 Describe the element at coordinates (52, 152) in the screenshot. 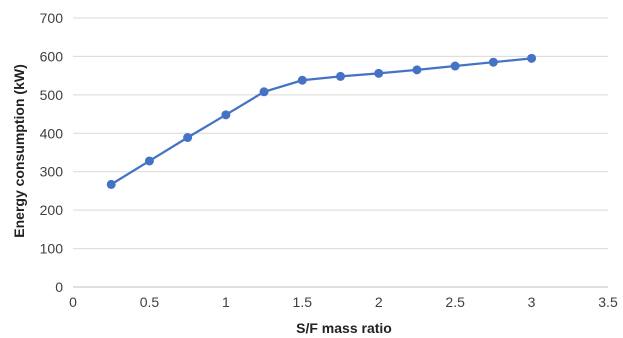

I see `y-axis-ticks: 0 100 200 300 400 500 600 700` at that location.